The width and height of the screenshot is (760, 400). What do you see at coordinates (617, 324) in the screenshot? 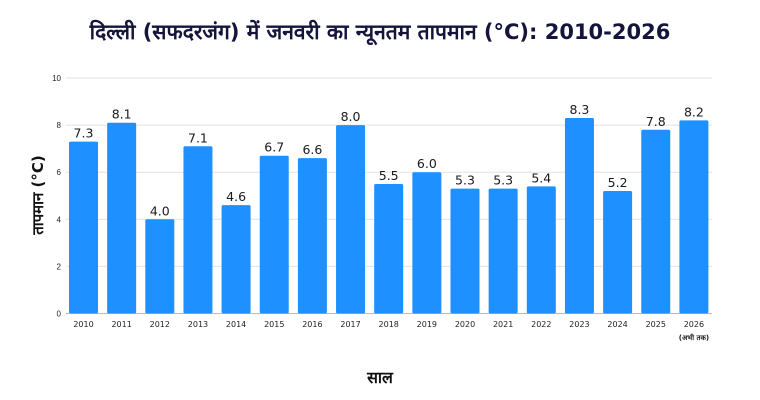
I see `x-tick-label: 2024` at bounding box center [617, 324].